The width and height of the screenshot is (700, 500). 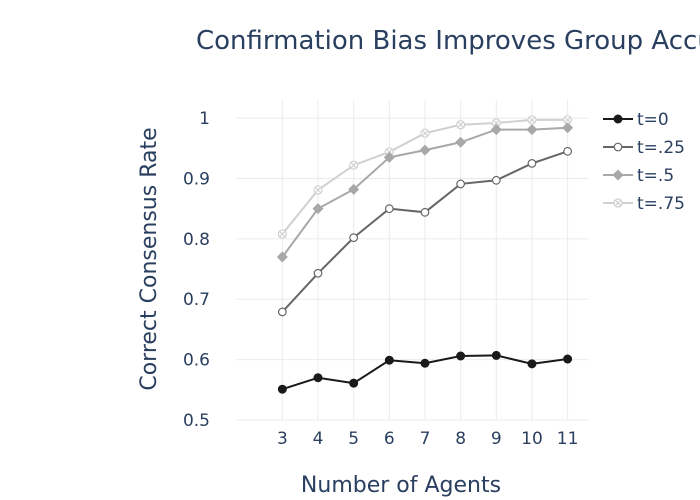 I want to click on x-tick-label: 10, so click(x=532, y=439).